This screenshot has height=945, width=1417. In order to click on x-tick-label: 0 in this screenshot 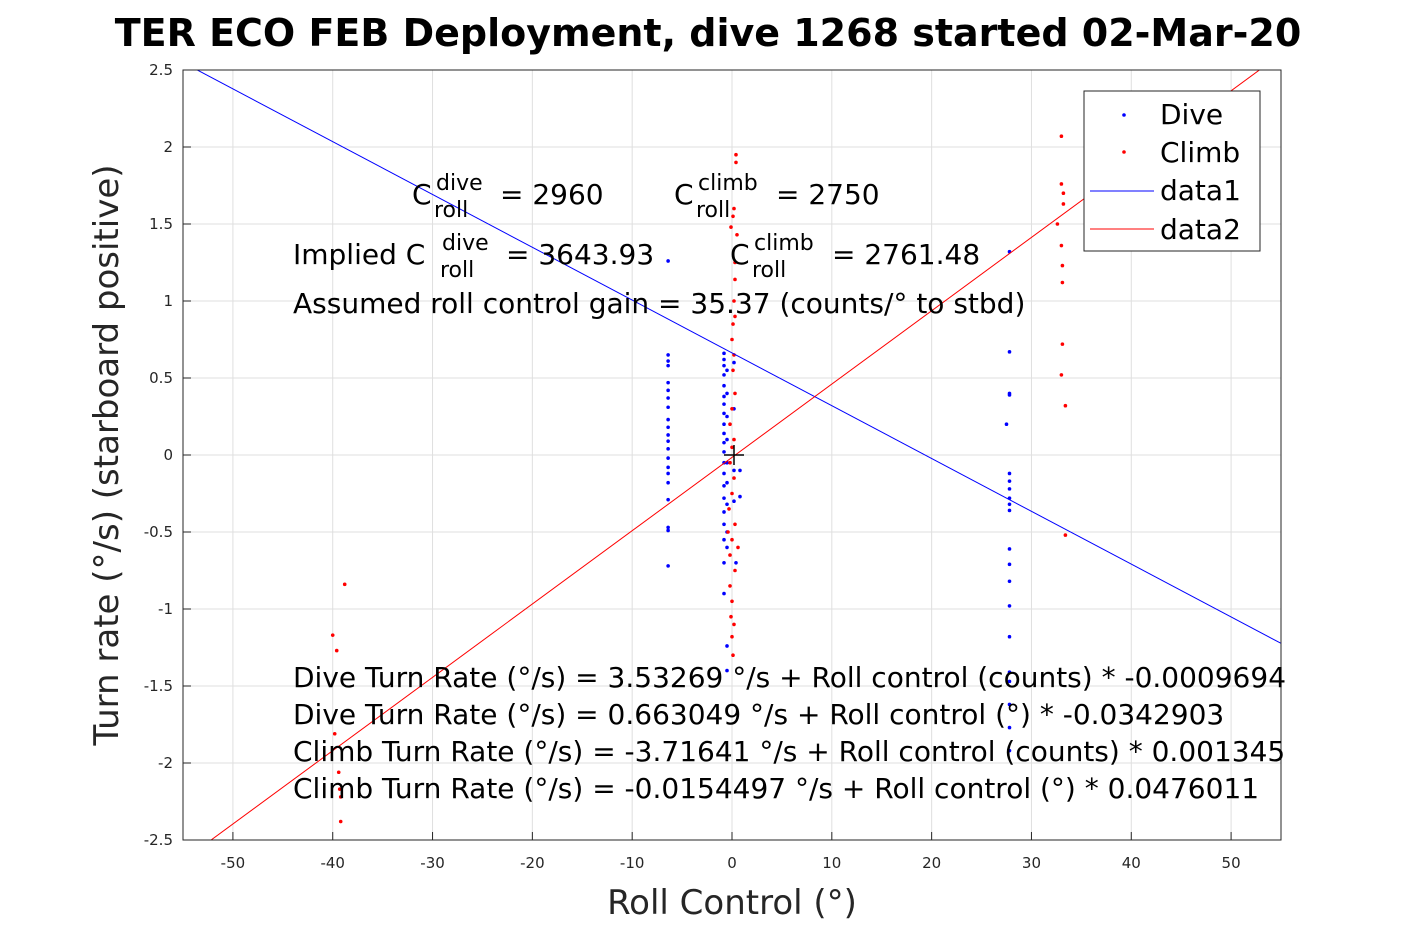, I will do `click(732, 863)`.